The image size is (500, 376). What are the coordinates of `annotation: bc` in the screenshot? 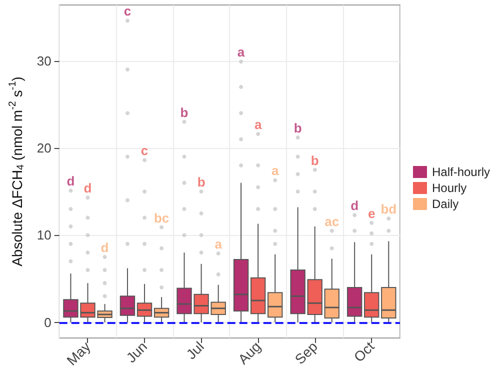 It's located at (162, 218).